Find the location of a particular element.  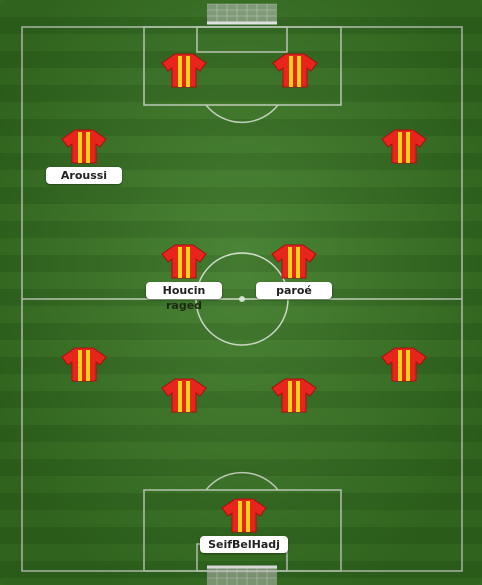

player-right-back is located at coordinates (404, 364).